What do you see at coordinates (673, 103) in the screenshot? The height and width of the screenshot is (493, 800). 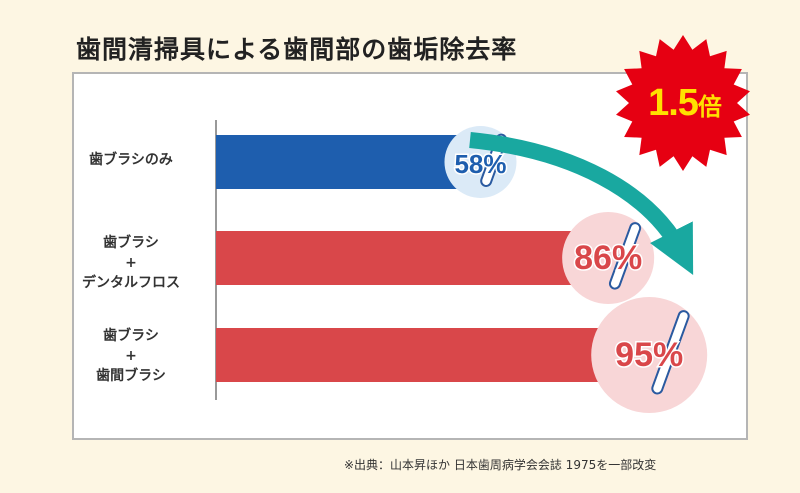 I see `badge-value: 1.5` at bounding box center [673, 103].